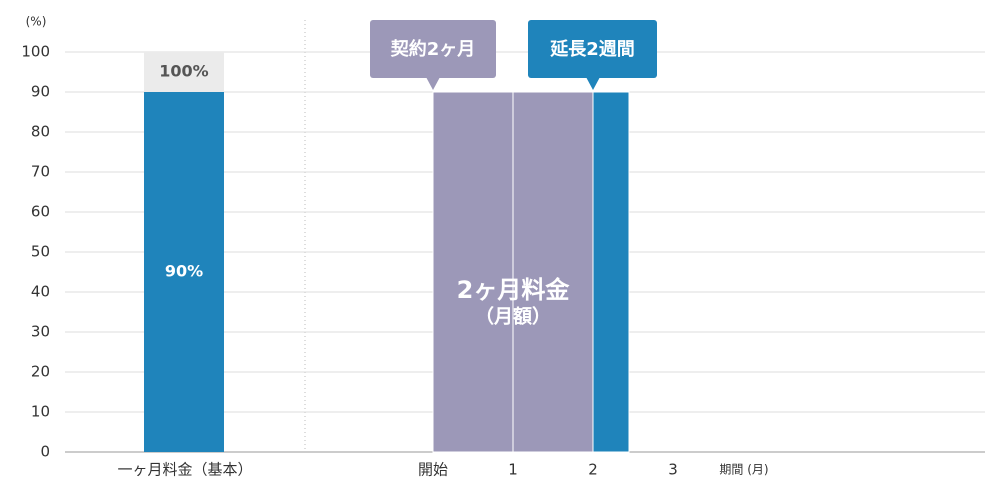  What do you see at coordinates (40, 212) in the screenshot?
I see `y-tick-label: 60` at bounding box center [40, 212].